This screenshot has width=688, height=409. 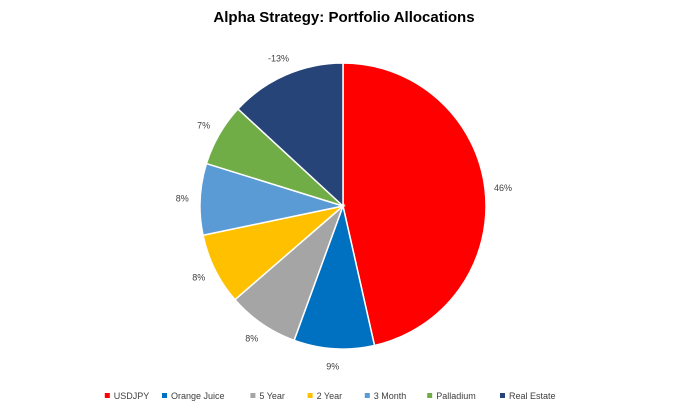 I want to click on slice-label-2-year: 8%, so click(x=198, y=278).